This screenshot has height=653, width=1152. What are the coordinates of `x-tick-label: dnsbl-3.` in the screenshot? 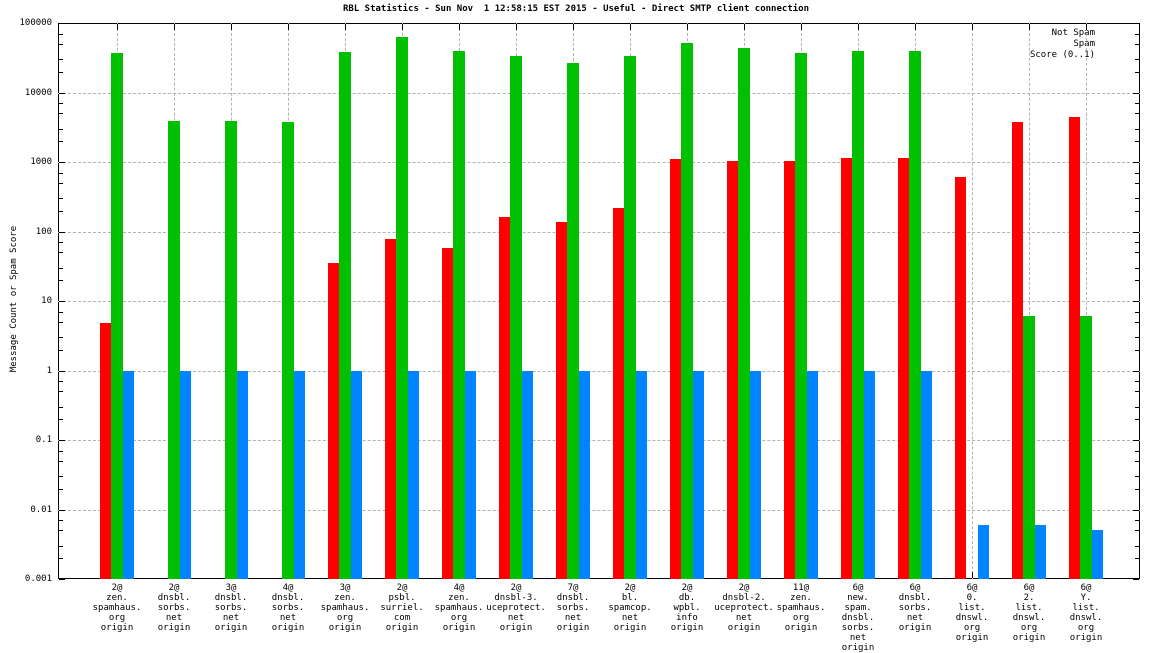 It's located at (516, 598).